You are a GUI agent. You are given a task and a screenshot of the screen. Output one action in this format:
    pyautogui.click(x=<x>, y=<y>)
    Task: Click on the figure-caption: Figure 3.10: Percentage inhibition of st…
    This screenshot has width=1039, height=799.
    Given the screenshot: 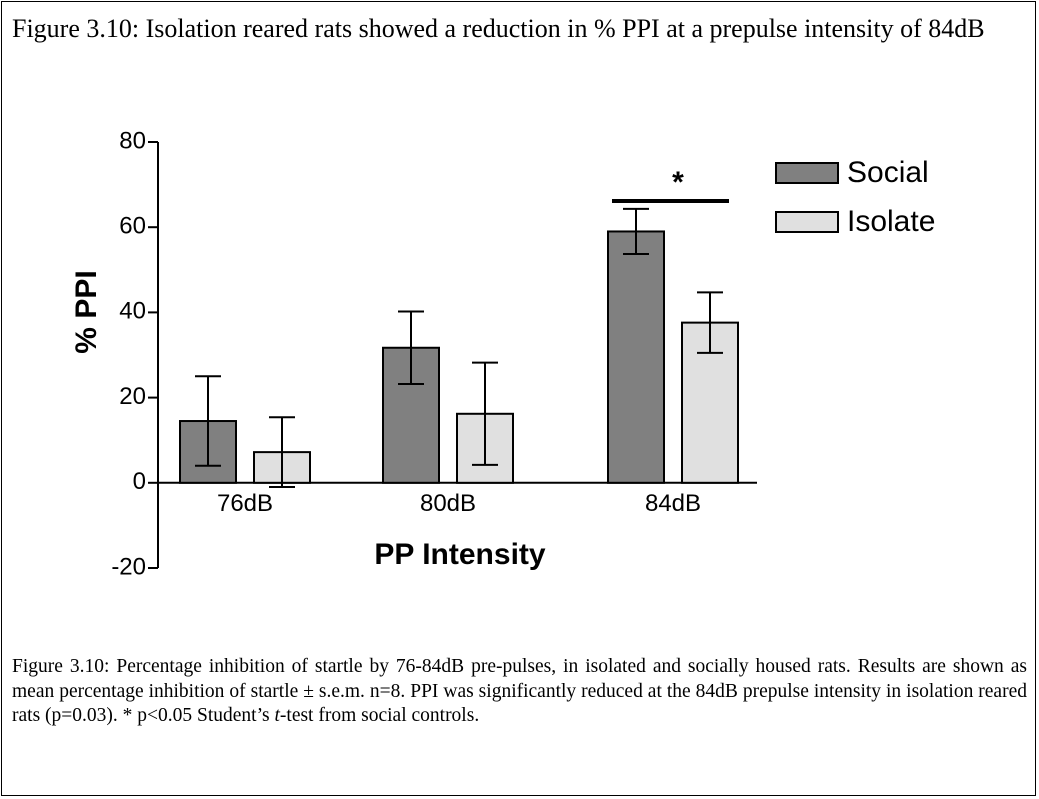 What is the action you would take?
    pyautogui.click(x=519, y=692)
    